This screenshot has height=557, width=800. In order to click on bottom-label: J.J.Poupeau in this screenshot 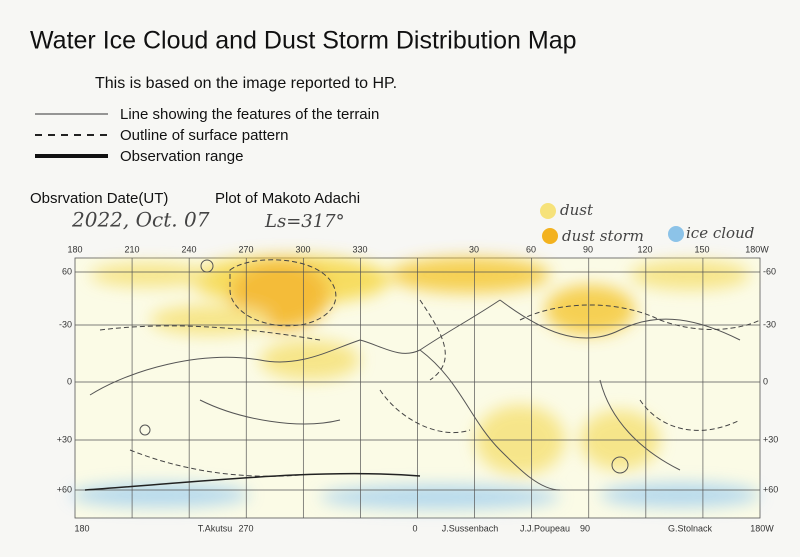, I will do `click(545, 528)`.